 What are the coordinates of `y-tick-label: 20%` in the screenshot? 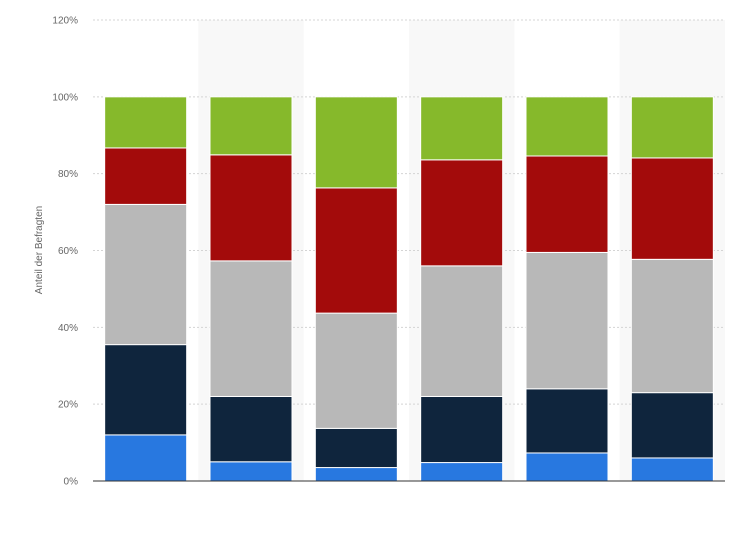 It's located at (68, 405).